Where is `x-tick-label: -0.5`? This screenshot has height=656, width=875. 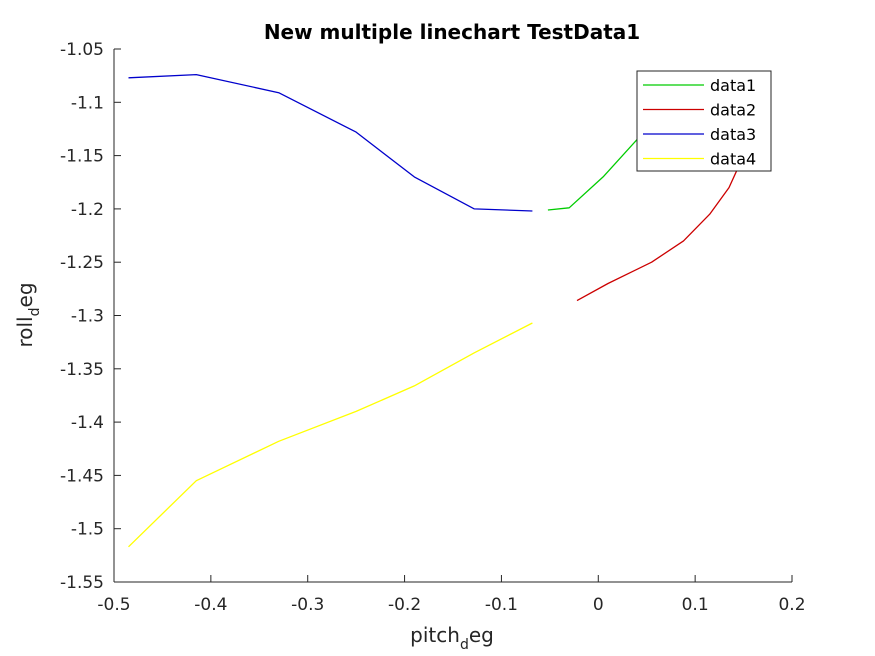 x-tick-label: -0.5 is located at coordinates (113, 605).